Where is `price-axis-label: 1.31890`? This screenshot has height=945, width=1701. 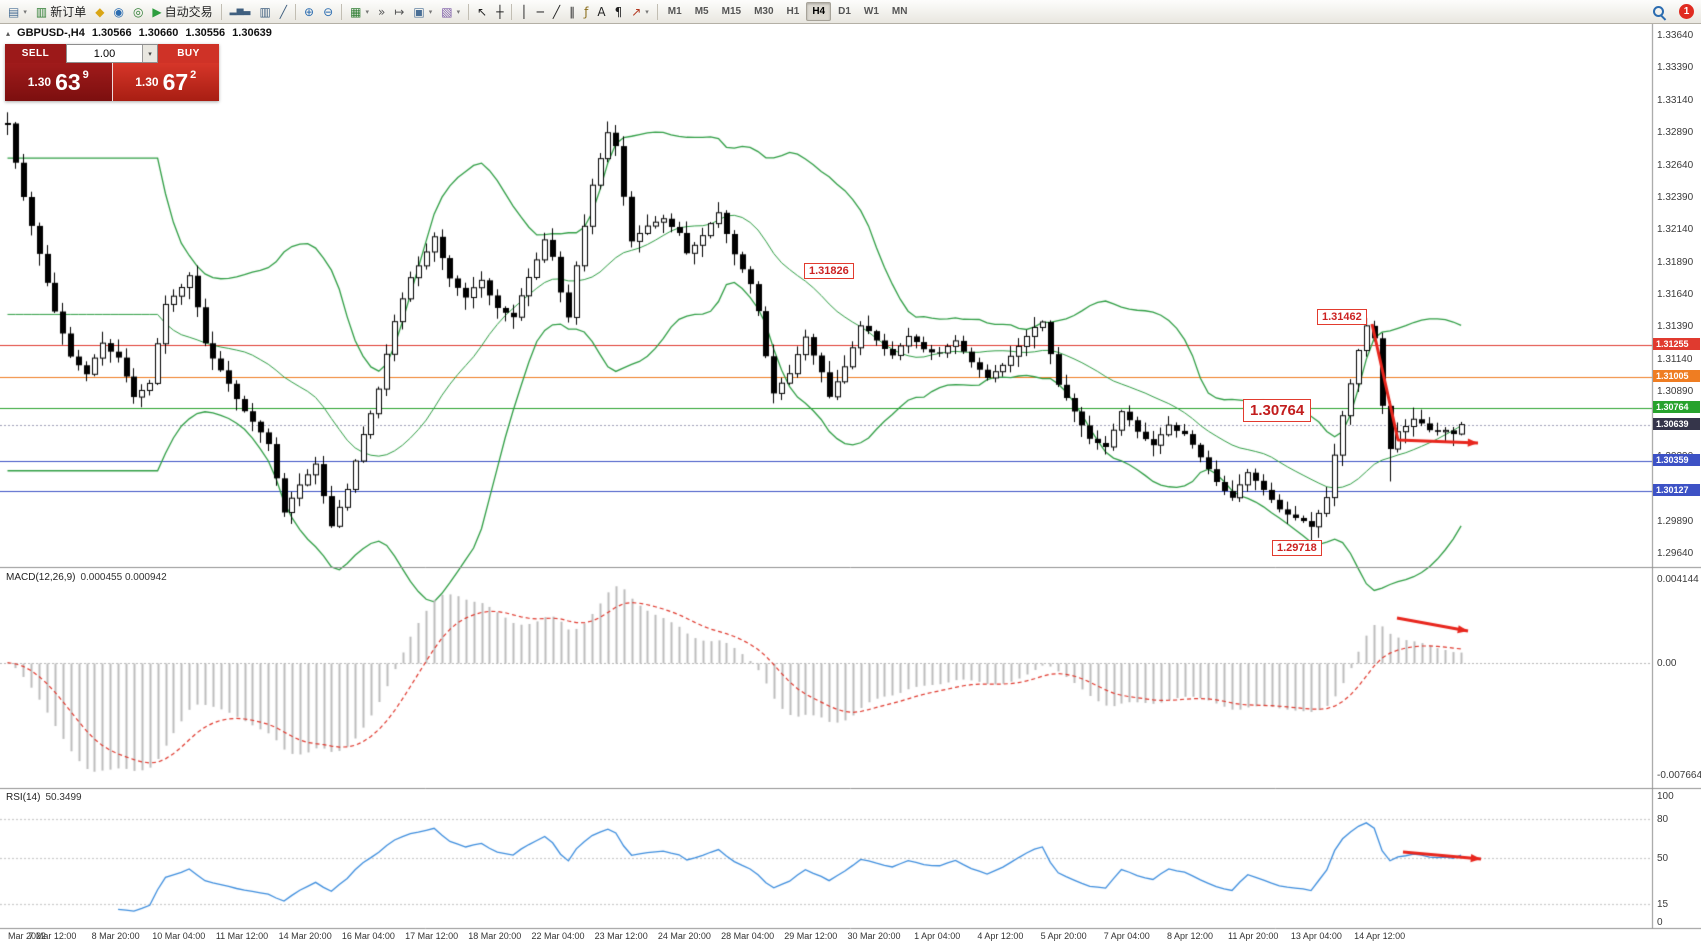
price-axis-label: 1.31890 is located at coordinates (1675, 262).